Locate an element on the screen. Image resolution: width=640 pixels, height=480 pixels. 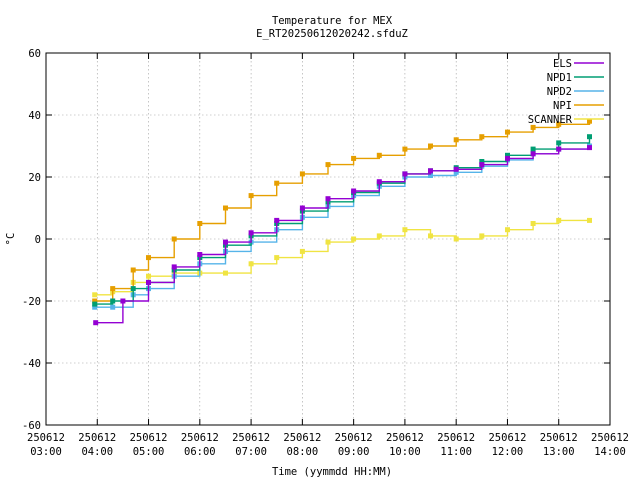
x-tick-time: 11:00 is located at coordinates (456, 452).